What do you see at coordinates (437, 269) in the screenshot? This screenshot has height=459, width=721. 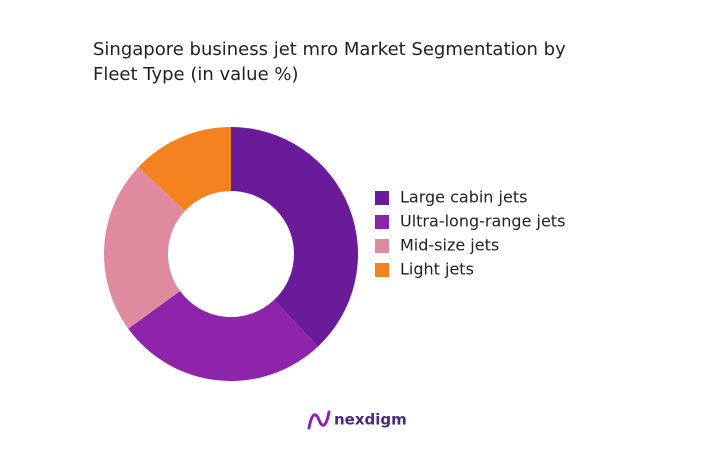 I see `legend-label: Light jets` at bounding box center [437, 269].